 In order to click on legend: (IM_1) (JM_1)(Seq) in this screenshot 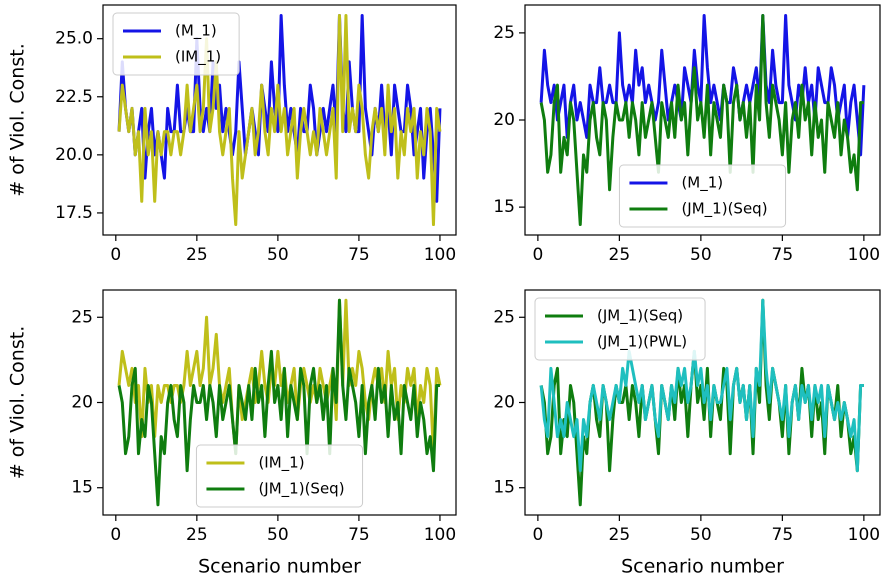, I will do `click(279, 476)`.